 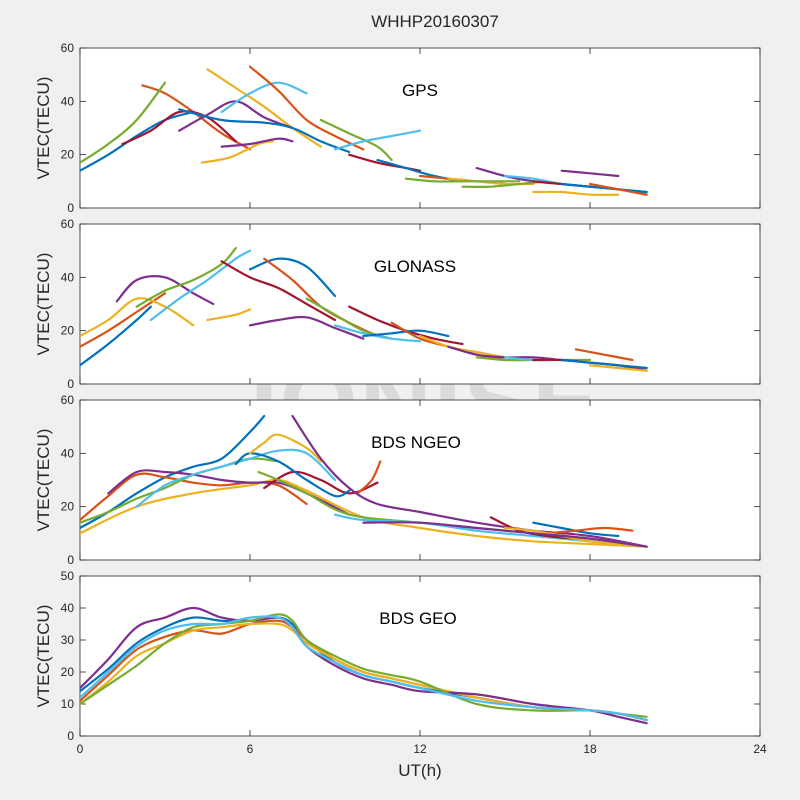 I want to click on y-tick-label: 30, so click(x=68, y=640).